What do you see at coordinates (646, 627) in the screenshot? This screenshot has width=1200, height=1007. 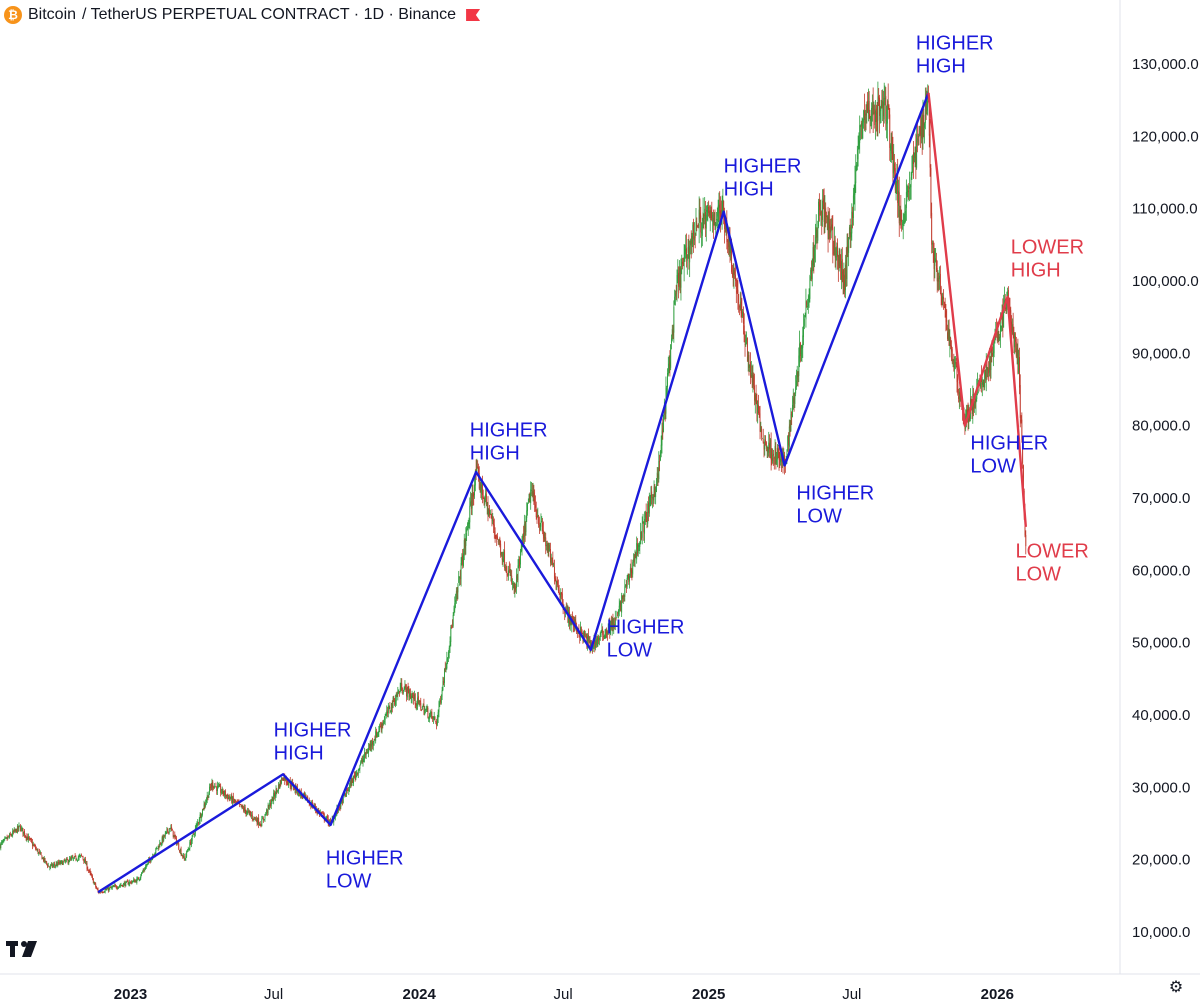 I see `annotation-line: HIGHER` at bounding box center [646, 627].